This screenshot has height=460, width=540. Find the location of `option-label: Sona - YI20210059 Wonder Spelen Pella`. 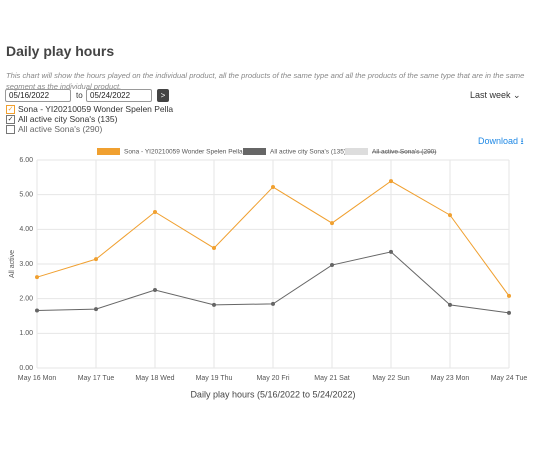

option-label: Sona - YI20210059 Wonder Spelen Pella is located at coordinates (96, 109).